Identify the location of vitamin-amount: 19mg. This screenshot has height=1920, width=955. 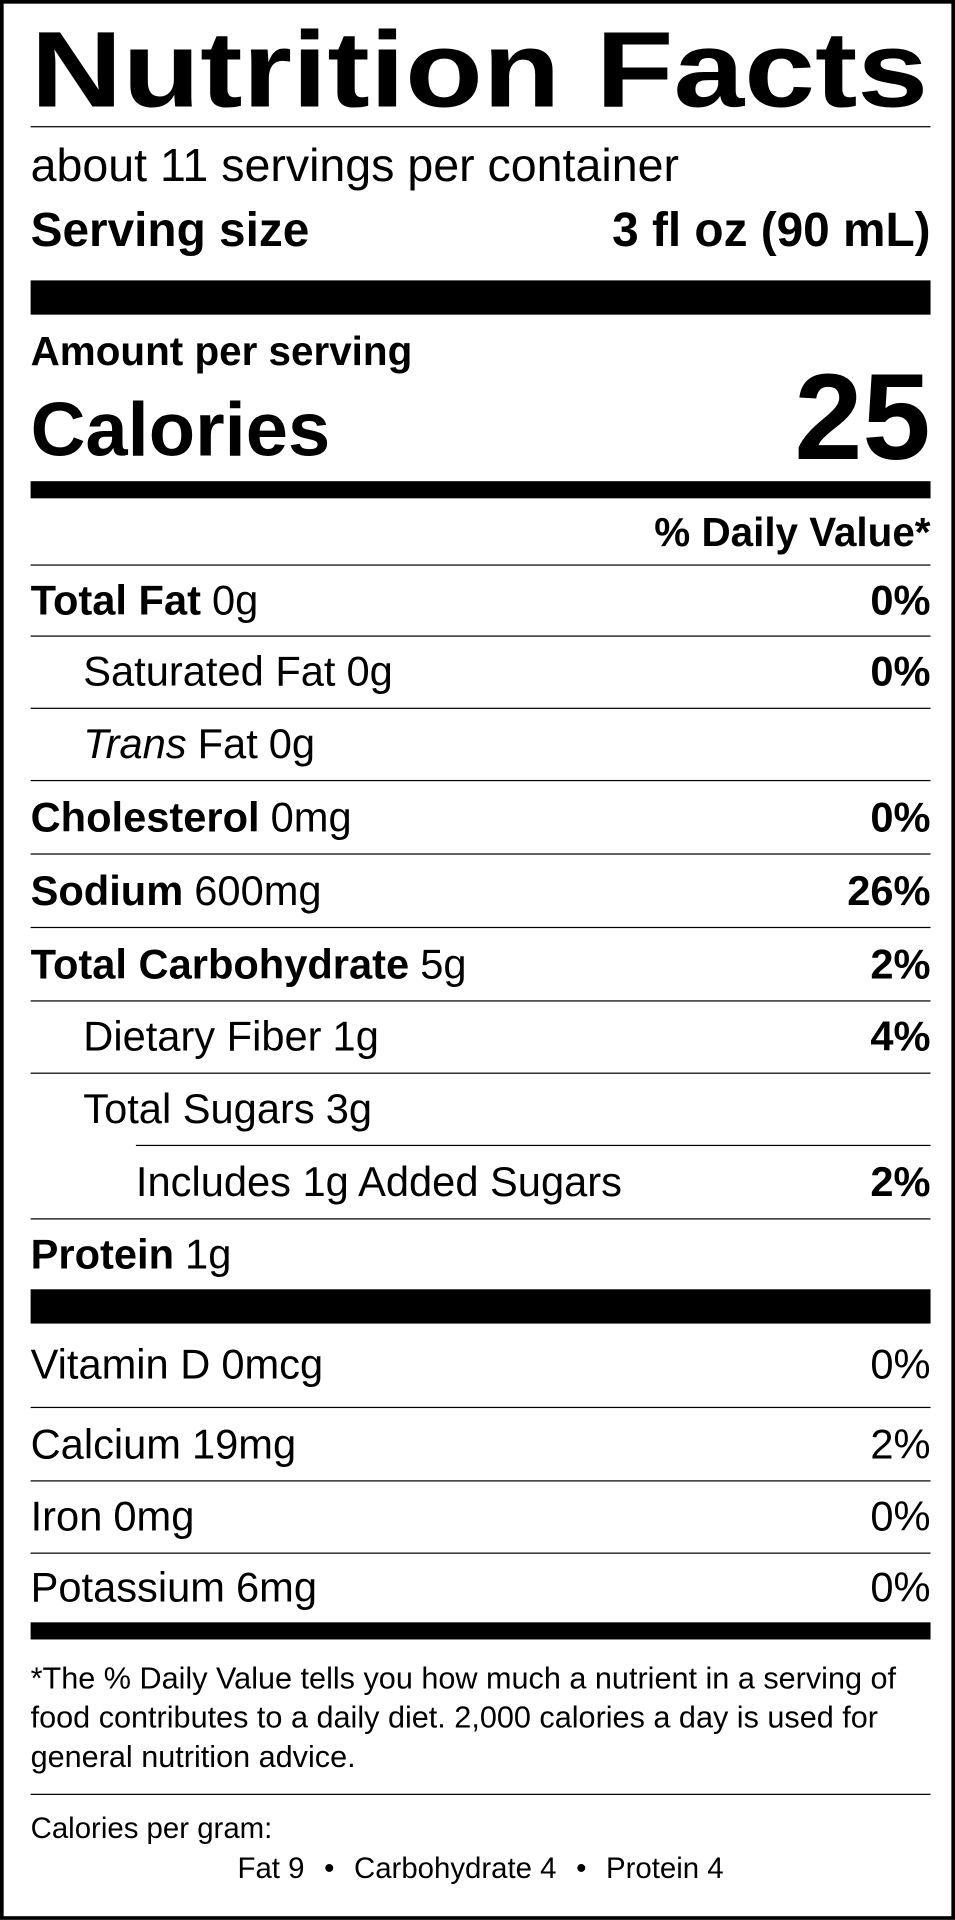
(244, 1444).